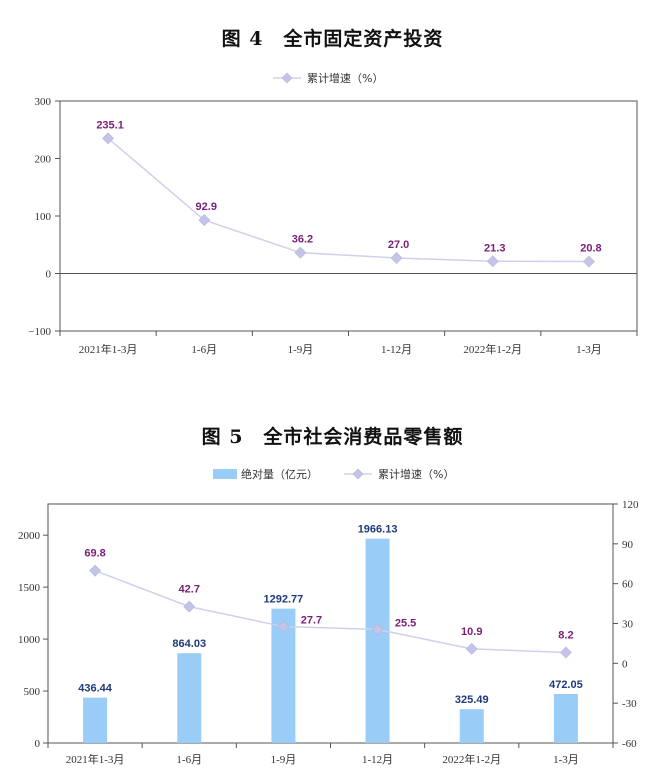 This screenshot has height=781, width=665. I want to click on chart1-y-tick-label: 100, so click(43, 217).